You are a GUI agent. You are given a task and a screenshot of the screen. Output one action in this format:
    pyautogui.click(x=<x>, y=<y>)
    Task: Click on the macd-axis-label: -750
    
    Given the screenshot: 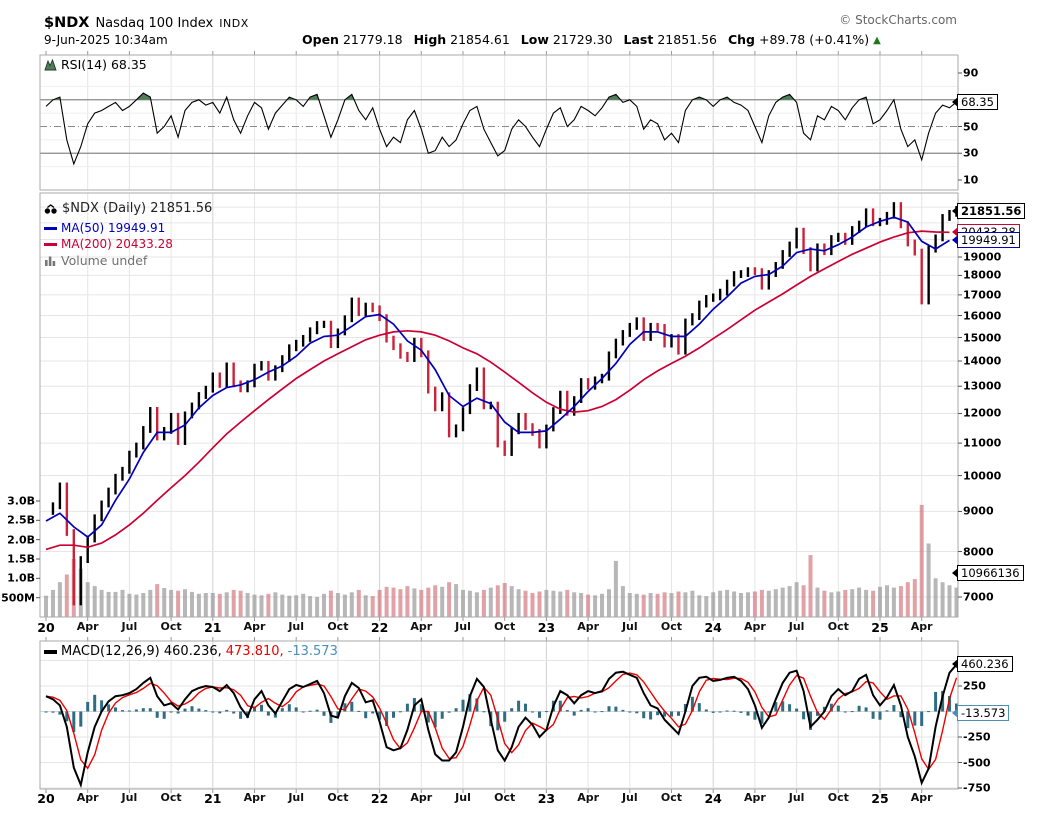 What is the action you would take?
    pyautogui.click(x=977, y=788)
    